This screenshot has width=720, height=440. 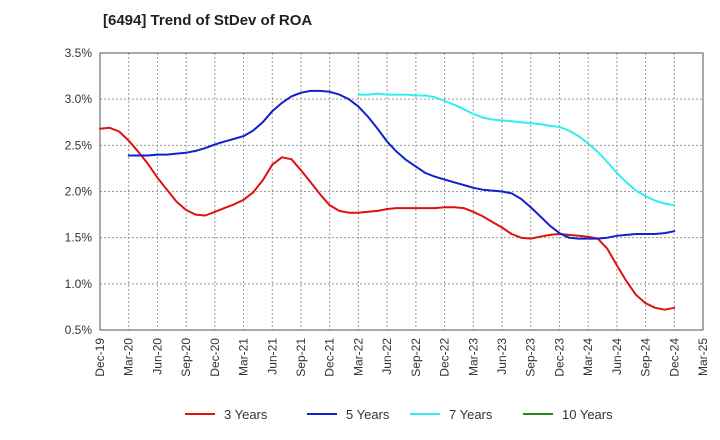 I want to click on x-tick-label: Mar-25, so click(x=703, y=357).